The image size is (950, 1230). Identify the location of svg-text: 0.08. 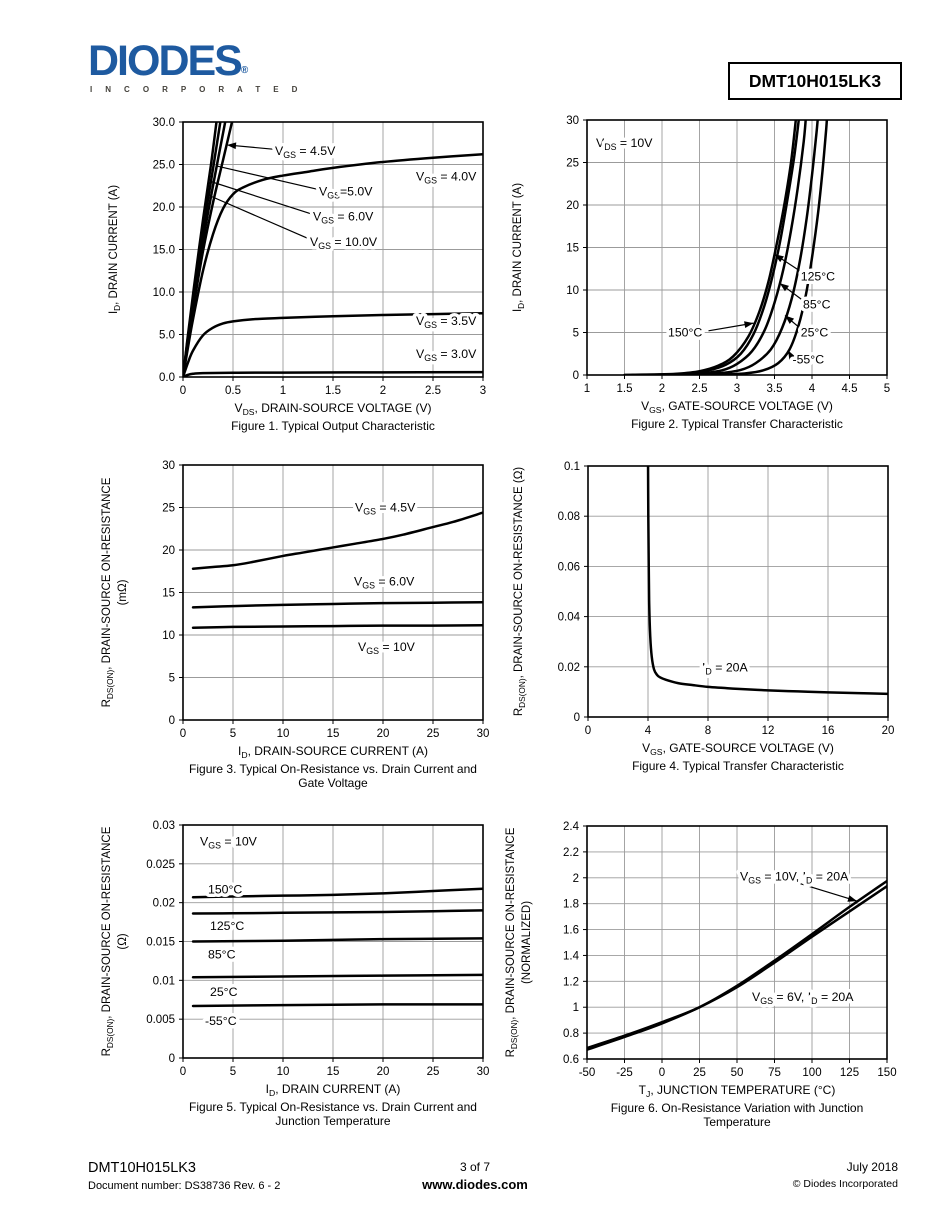
(569, 517).